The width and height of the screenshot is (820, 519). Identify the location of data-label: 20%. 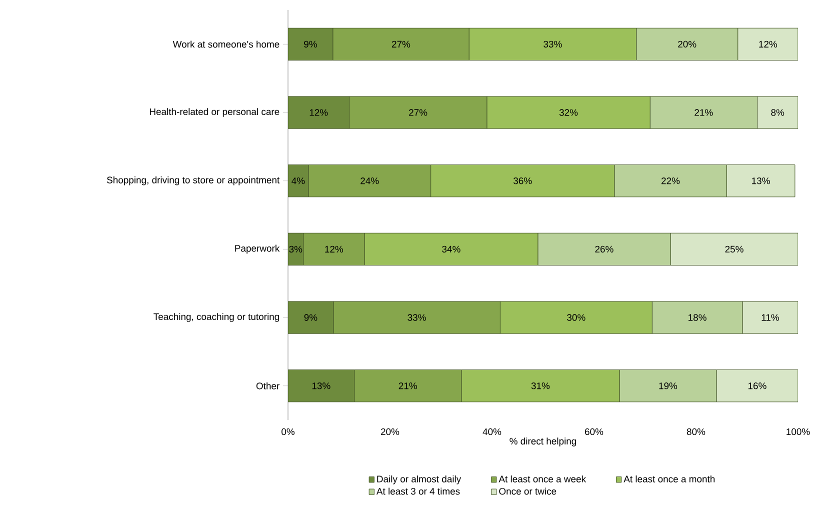
(687, 44).